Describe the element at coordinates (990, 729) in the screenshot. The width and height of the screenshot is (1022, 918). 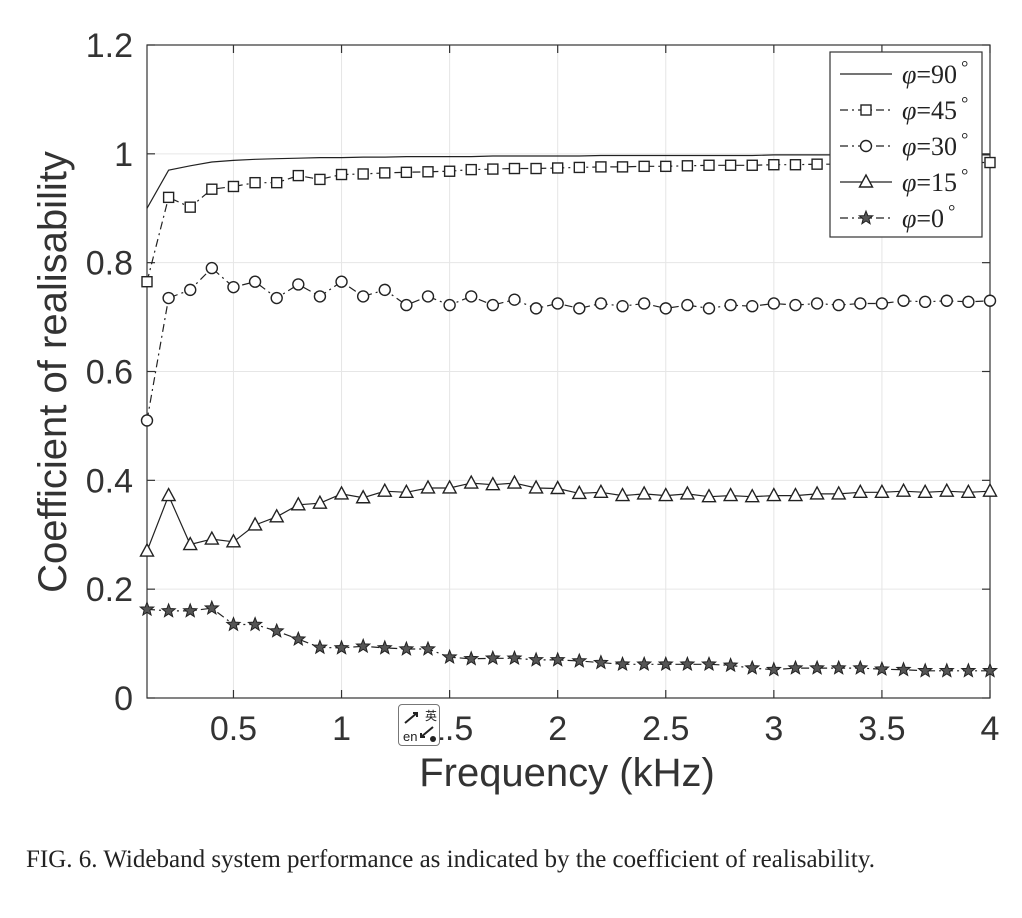
I see `x-tick-label: 4` at that location.